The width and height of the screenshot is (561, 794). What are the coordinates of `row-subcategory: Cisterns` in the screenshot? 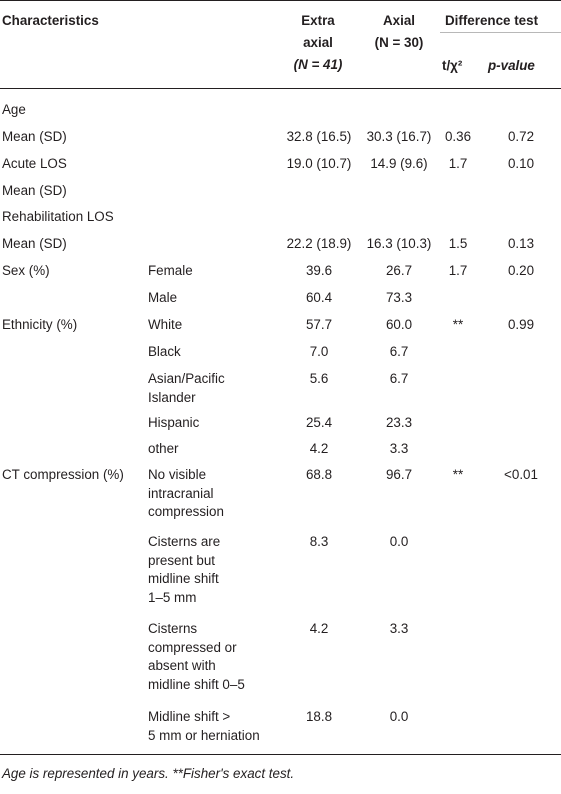 It's located at (173, 628).